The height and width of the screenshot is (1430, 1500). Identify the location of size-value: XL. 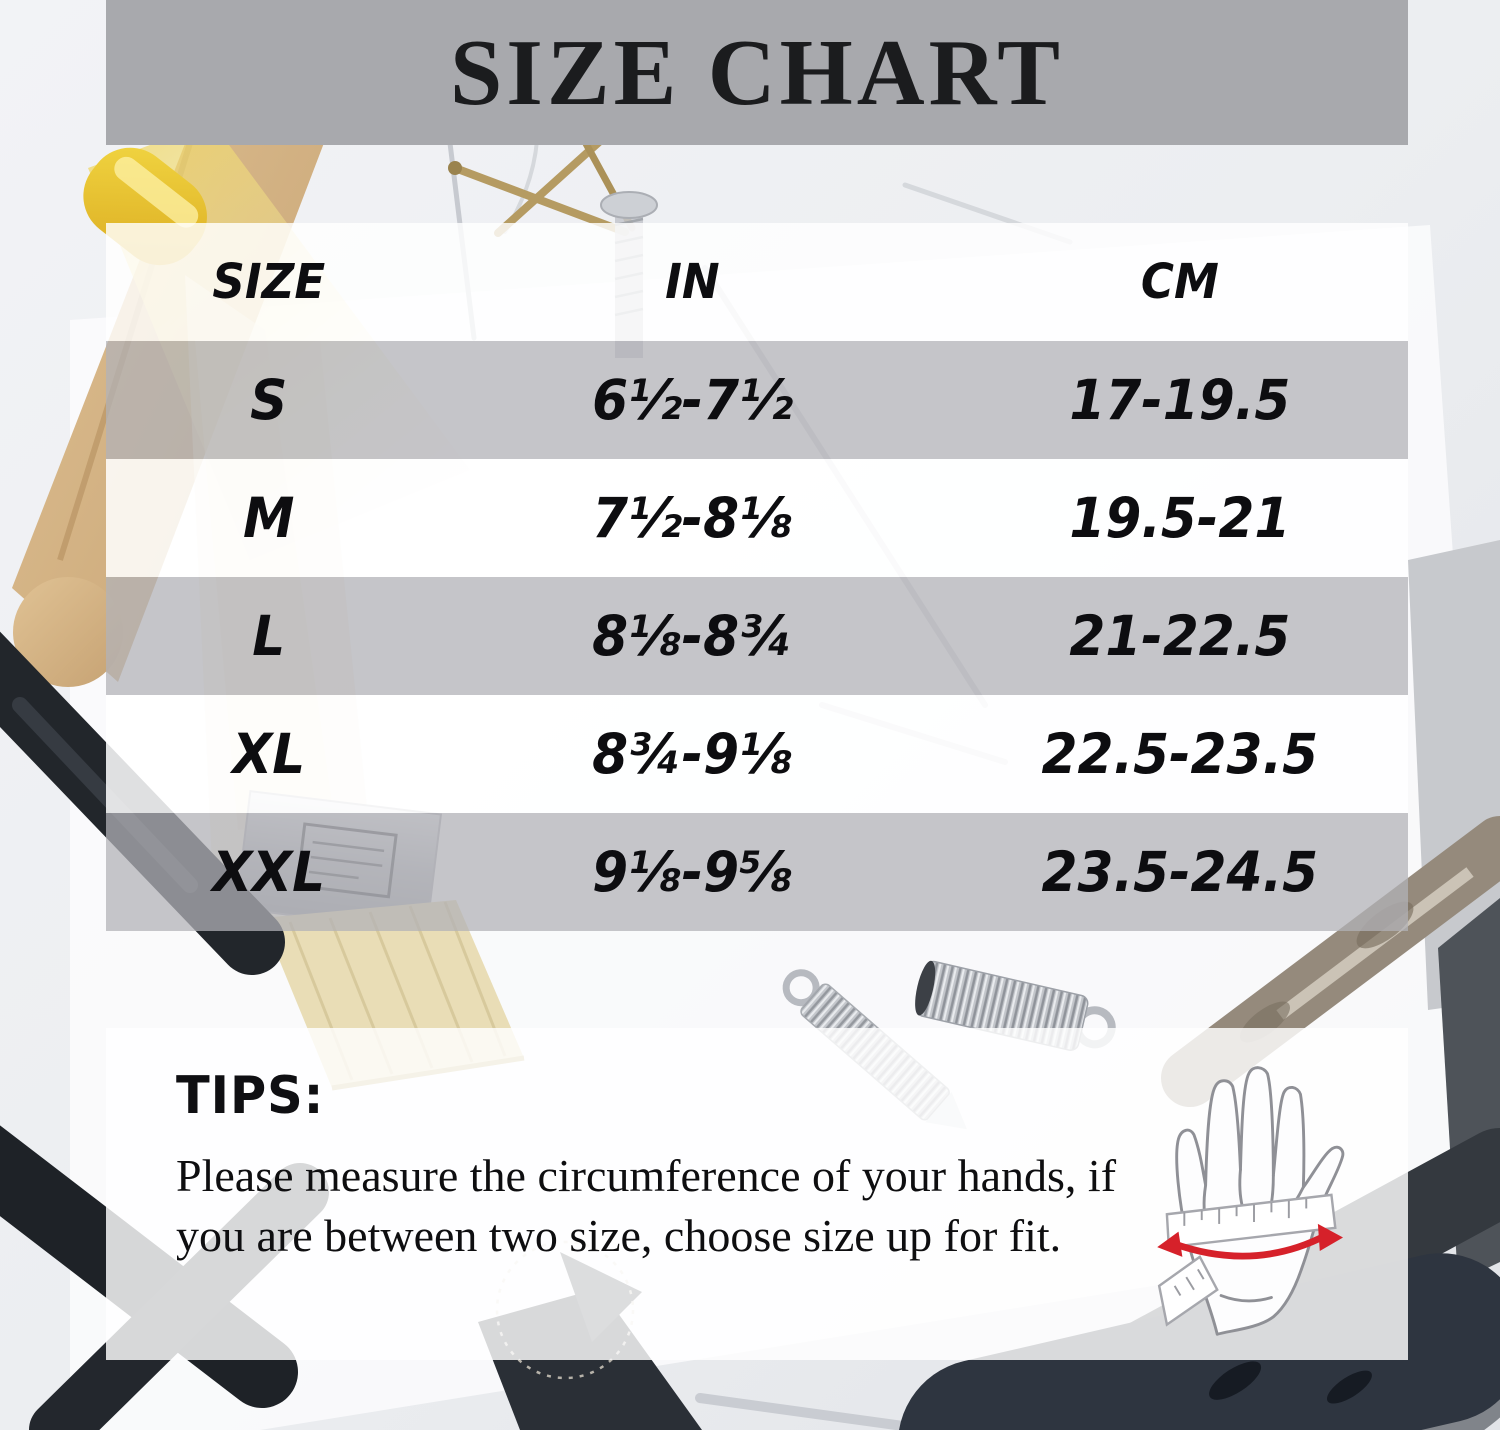
(269, 754).